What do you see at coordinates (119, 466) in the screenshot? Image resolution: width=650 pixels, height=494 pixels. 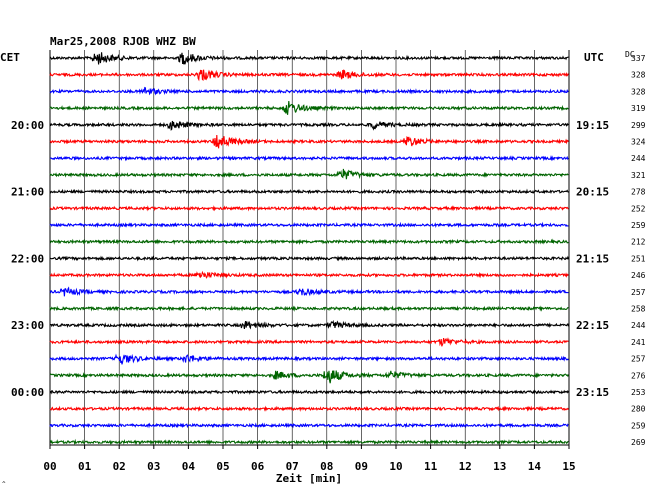 I see `x-tick-label: 02` at bounding box center [119, 466].